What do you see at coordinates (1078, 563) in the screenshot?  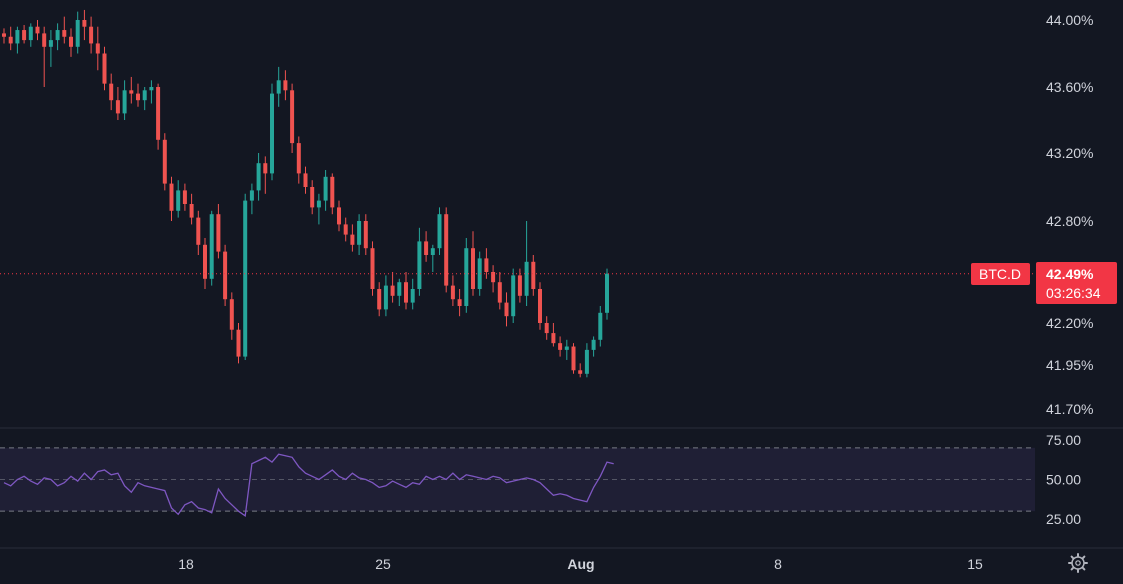 I see `gear-icon` at bounding box center [1078, 563].